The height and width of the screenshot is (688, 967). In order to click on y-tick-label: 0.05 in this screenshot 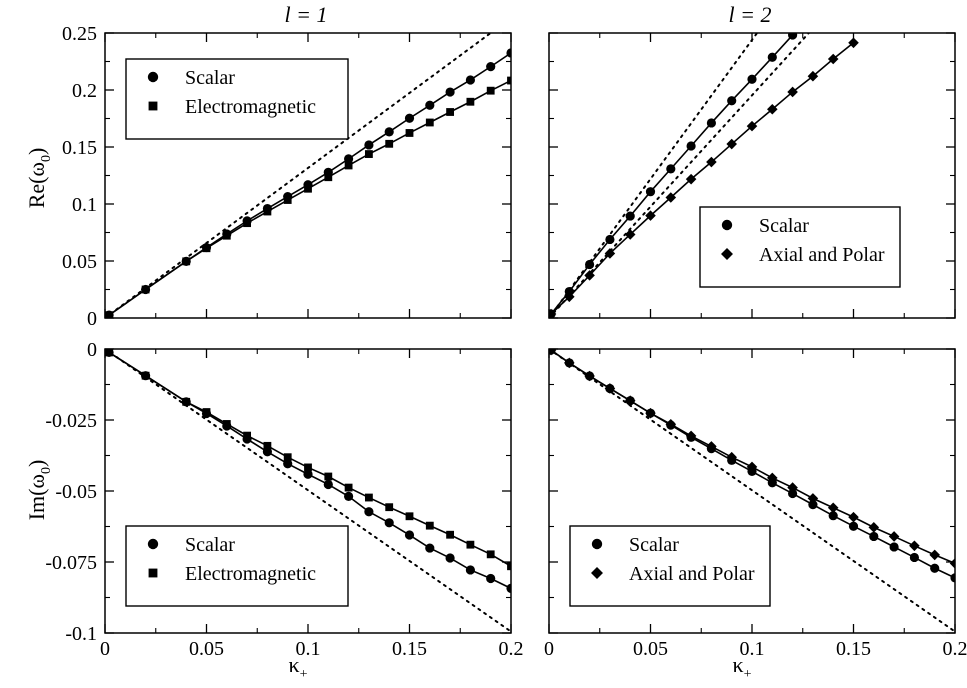, I will do `click(79, 262)`.